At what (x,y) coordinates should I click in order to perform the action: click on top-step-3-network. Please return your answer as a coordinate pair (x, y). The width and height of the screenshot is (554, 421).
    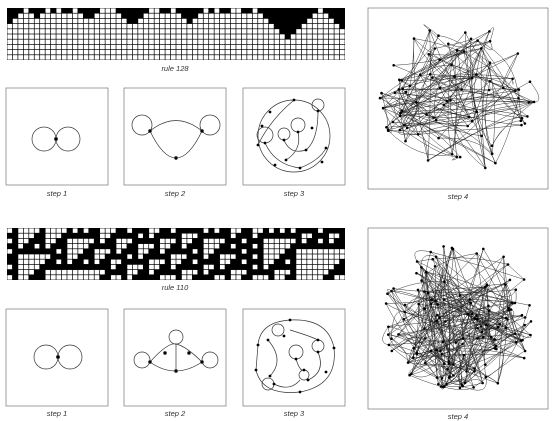
    Looking at the image, I should click on (293, 135).